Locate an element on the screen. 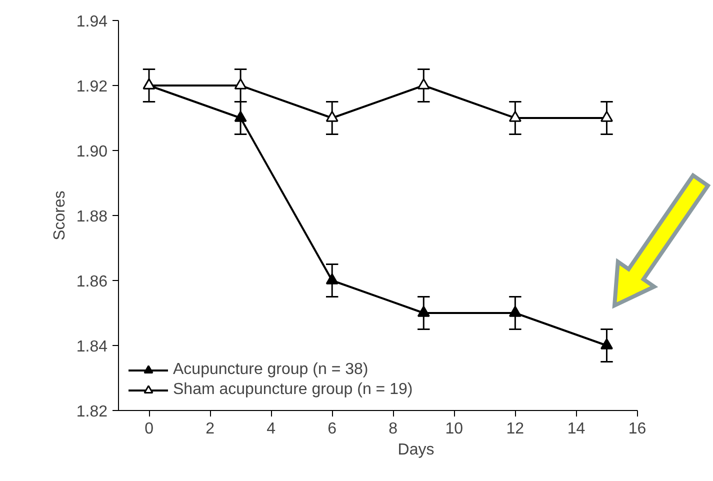 The width and height of the screenshot is (713, 481). x-tick-label: 6 is located at coordinates (332, 429).